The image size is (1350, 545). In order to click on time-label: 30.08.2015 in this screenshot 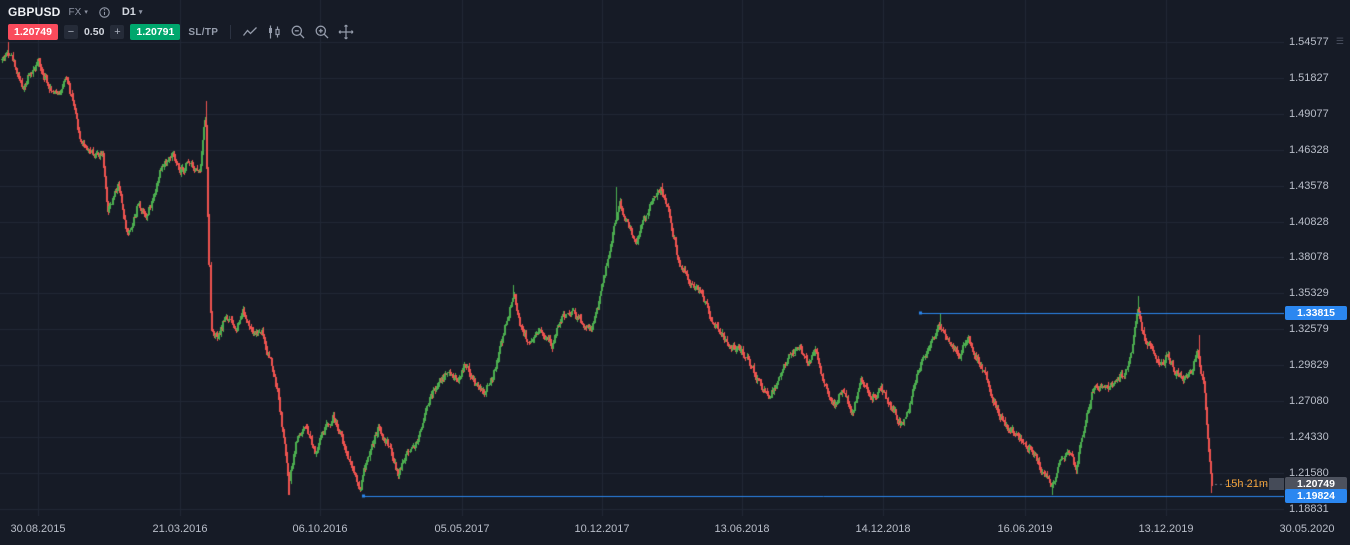, I will do `click(38, 529)`.